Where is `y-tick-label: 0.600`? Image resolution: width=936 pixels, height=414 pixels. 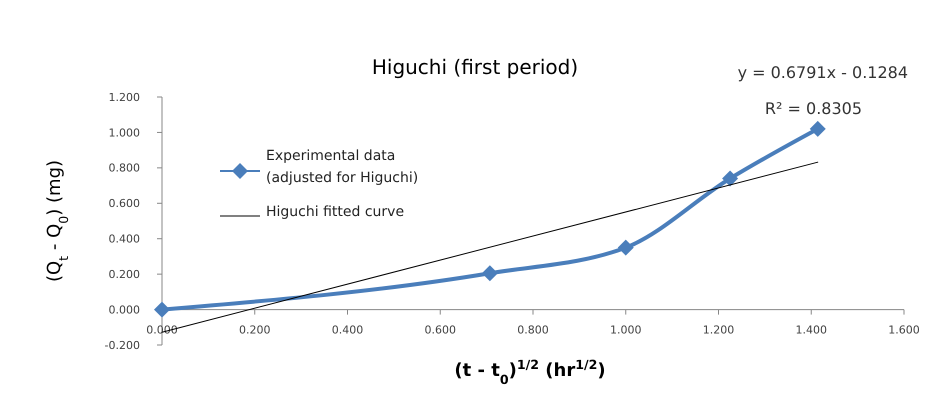 y-tick-label: 0.600 is located at coordinates (124, 203).